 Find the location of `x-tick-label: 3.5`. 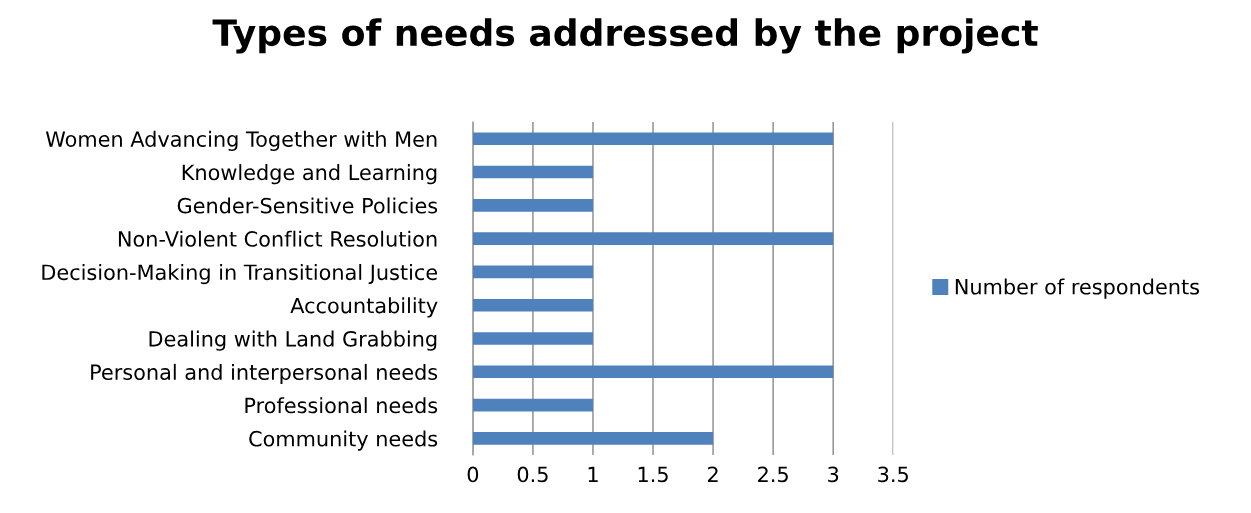

x-tick-label: 3.5 is located at coordinates (893, 474).